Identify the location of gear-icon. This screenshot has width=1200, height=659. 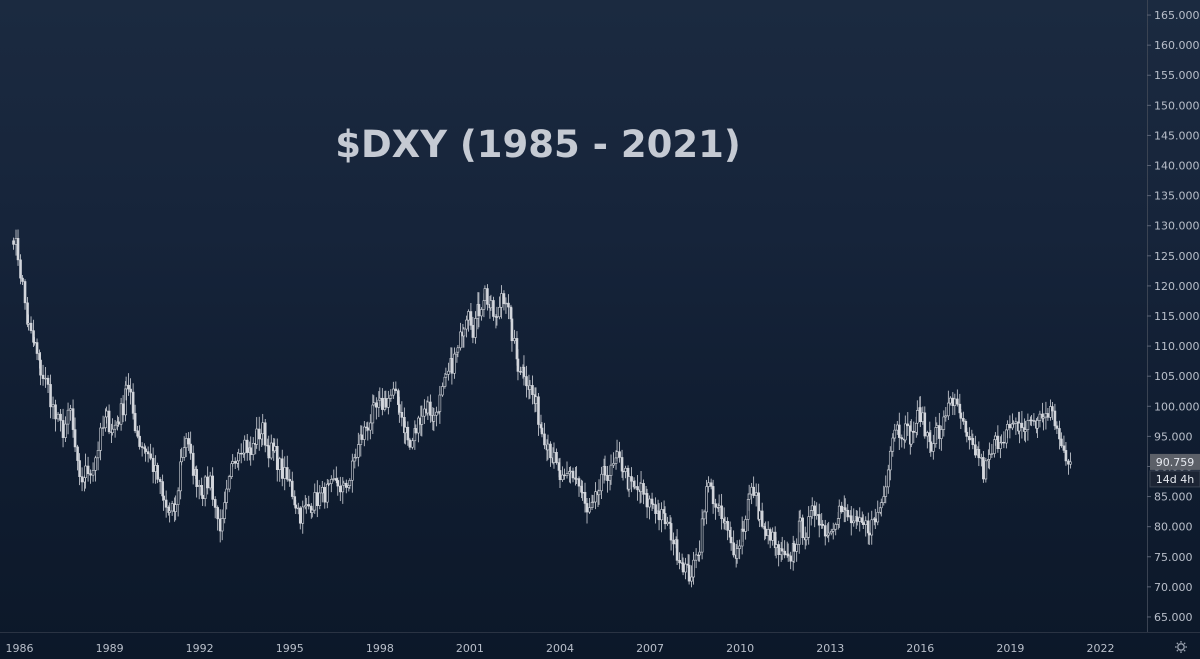
(1181, 647).